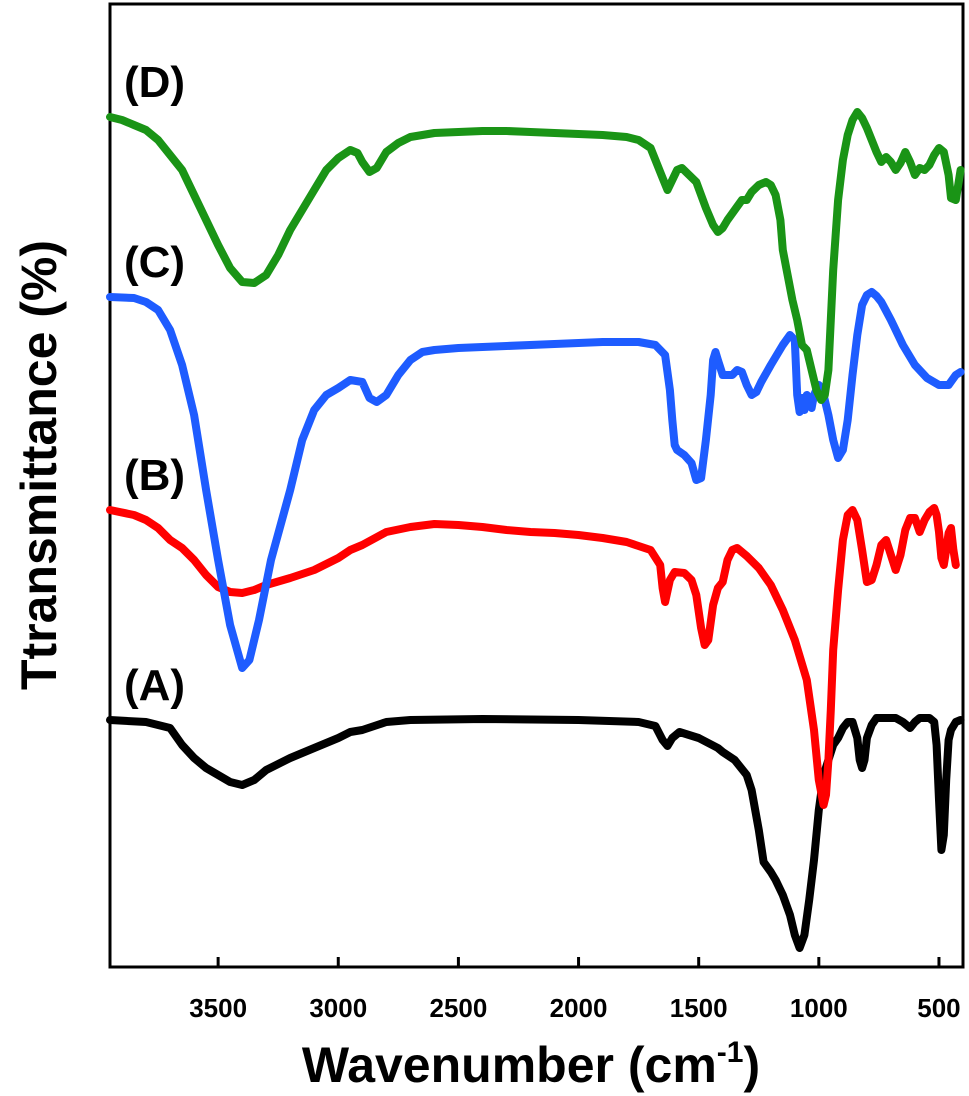  What do you see at coordinates (154, 262) in the screenshot?
I see `series-label-c: (C)` at bounding box center [154, 262].